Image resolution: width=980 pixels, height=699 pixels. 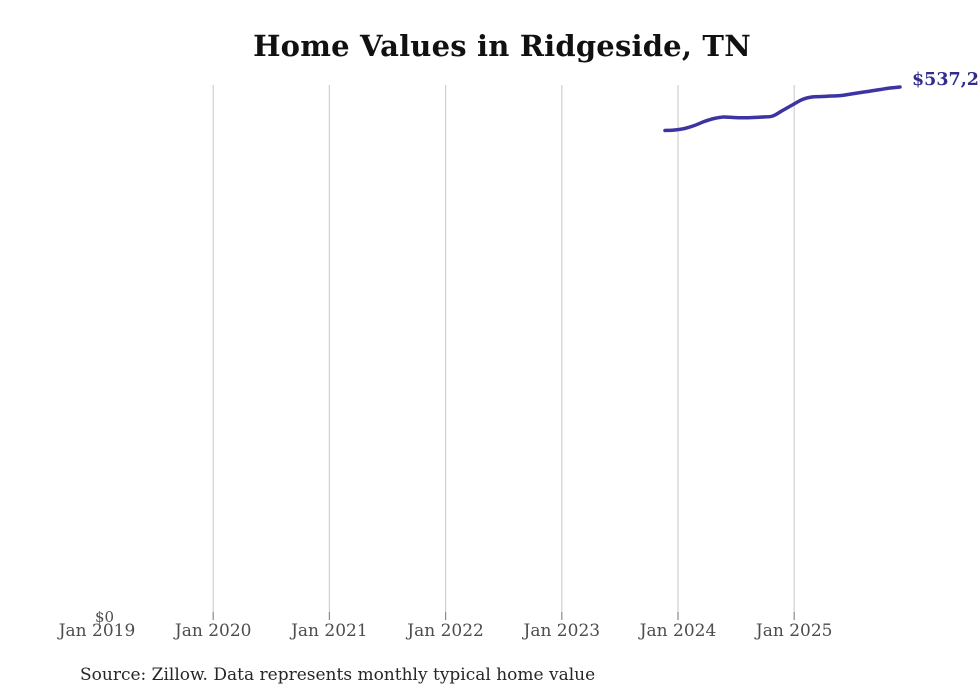 I want to click on home-value-line, so click(x=782, y=109).